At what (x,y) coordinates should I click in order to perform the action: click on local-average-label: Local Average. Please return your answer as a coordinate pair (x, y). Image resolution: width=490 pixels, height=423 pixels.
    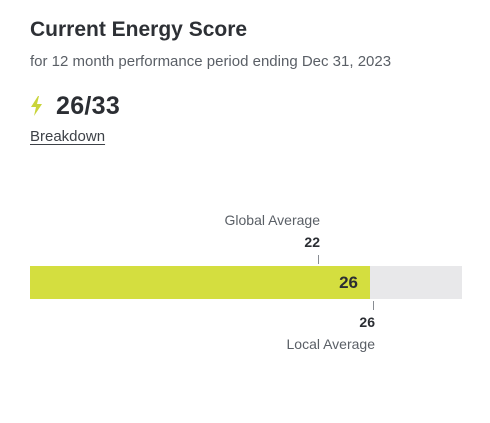
    Looking at the image, I should click on (330, 344).